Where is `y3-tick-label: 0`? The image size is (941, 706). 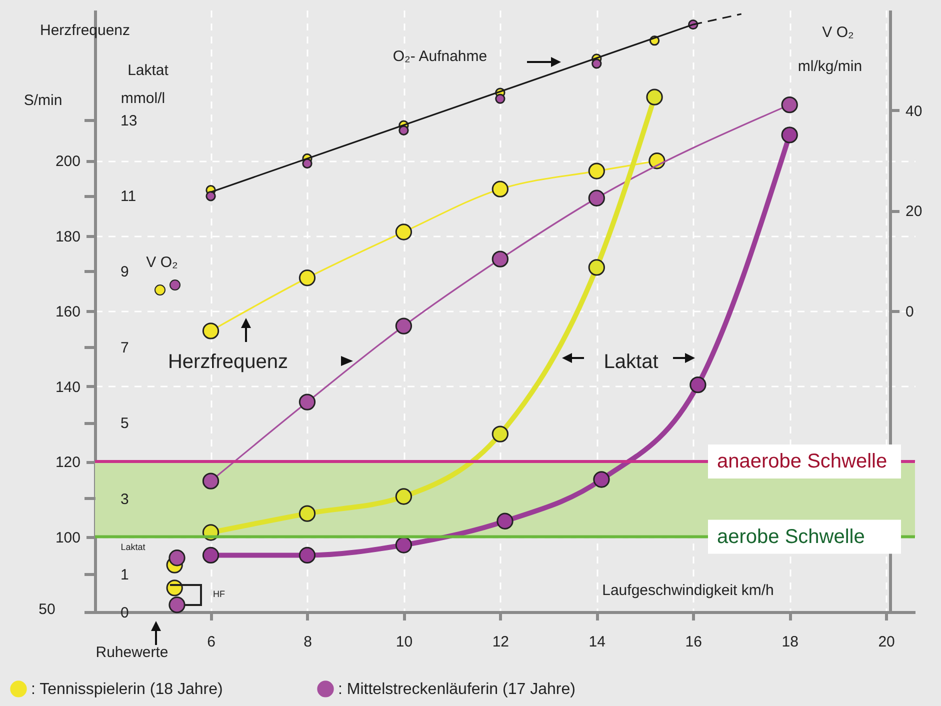 y3-tick-label: 0 is located at coordinates (910, 312).